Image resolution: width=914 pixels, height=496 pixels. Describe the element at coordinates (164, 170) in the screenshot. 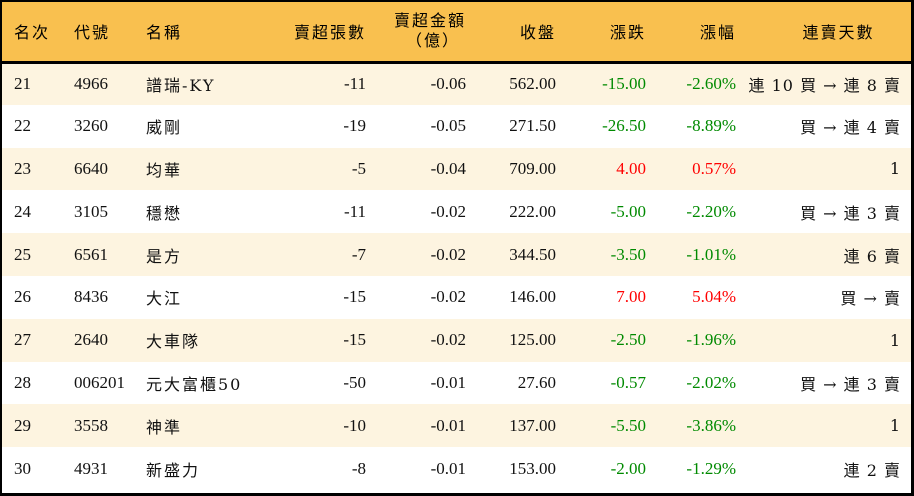

I see `name-cell: 均華` at that location.